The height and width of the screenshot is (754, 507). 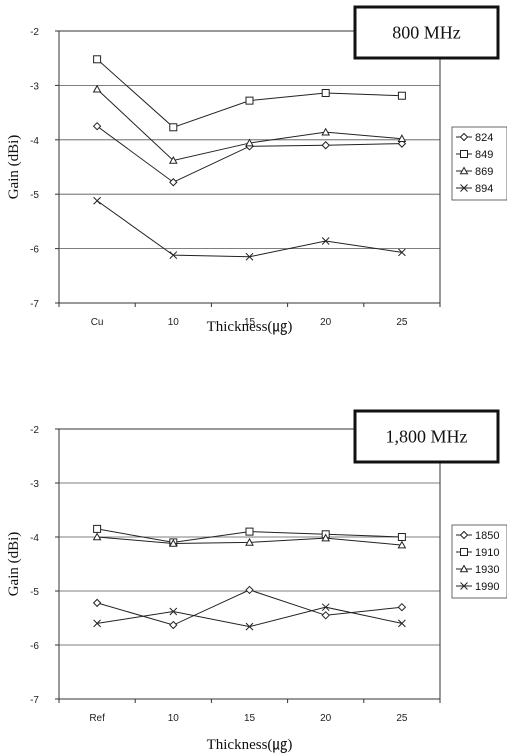 What do you see at coordinates (464, 552) in the screenshot?
I see `legend-marker-1910` at bounding box center [464, 552].